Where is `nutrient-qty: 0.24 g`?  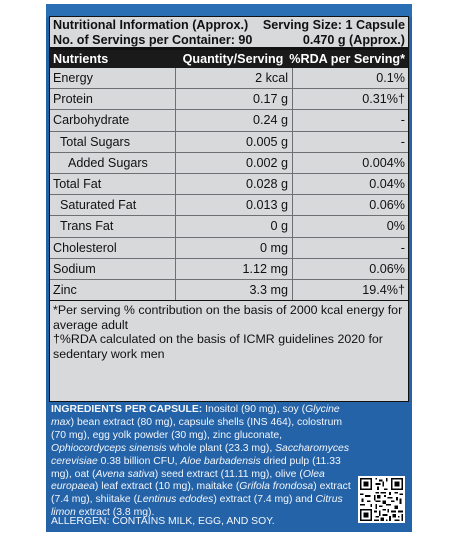
nutrient-qty: 0.24 g is located at coordinates (234, 120).